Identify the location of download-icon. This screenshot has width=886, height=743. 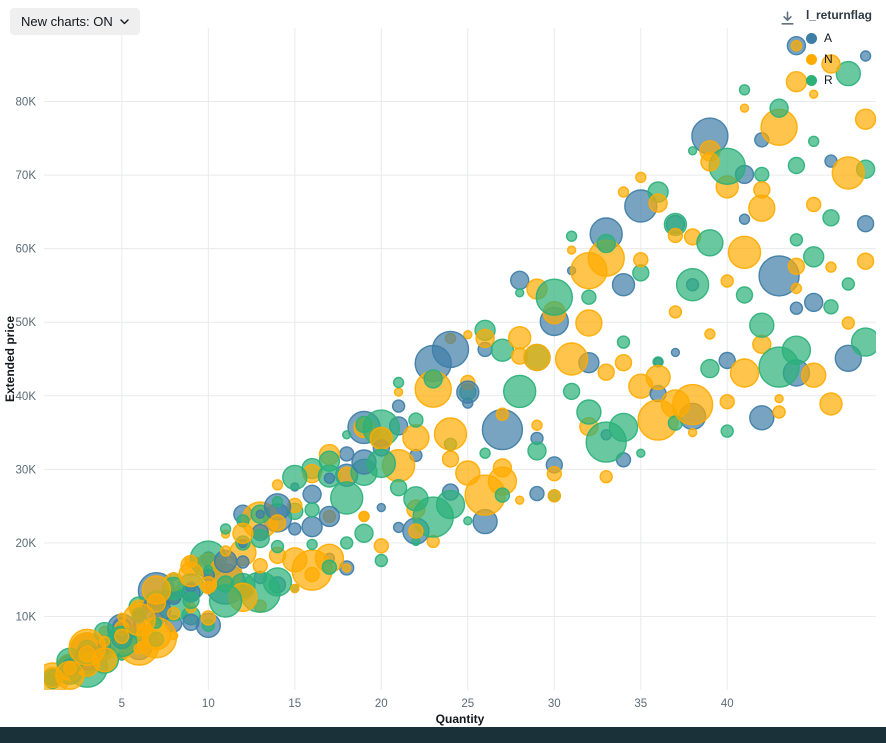
(787, 20).